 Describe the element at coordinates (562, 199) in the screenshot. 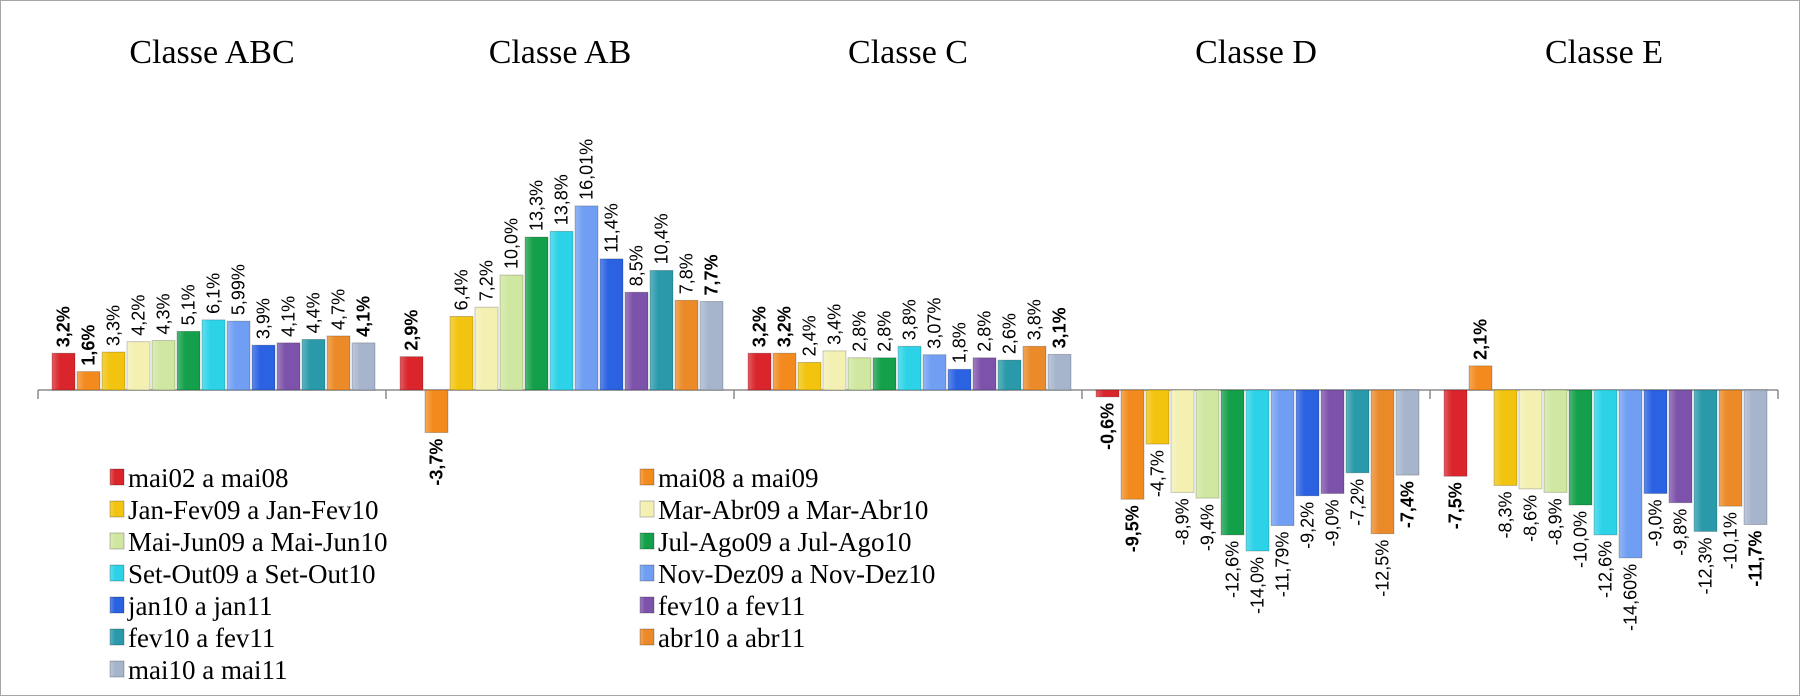

I see `value-label-classe-ab-series-7: 13,8%` at that location.